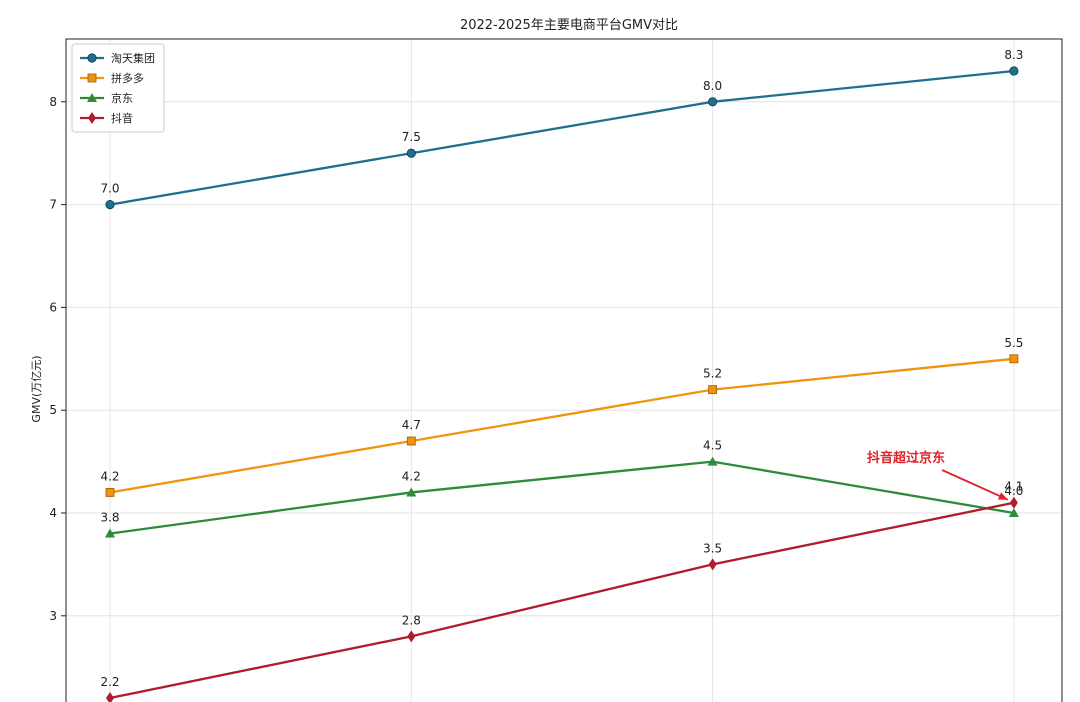 The width and height of the screenshot is (1080, 702). I want to click on annotation-text: 抖音超过京东, so click(906, 458).